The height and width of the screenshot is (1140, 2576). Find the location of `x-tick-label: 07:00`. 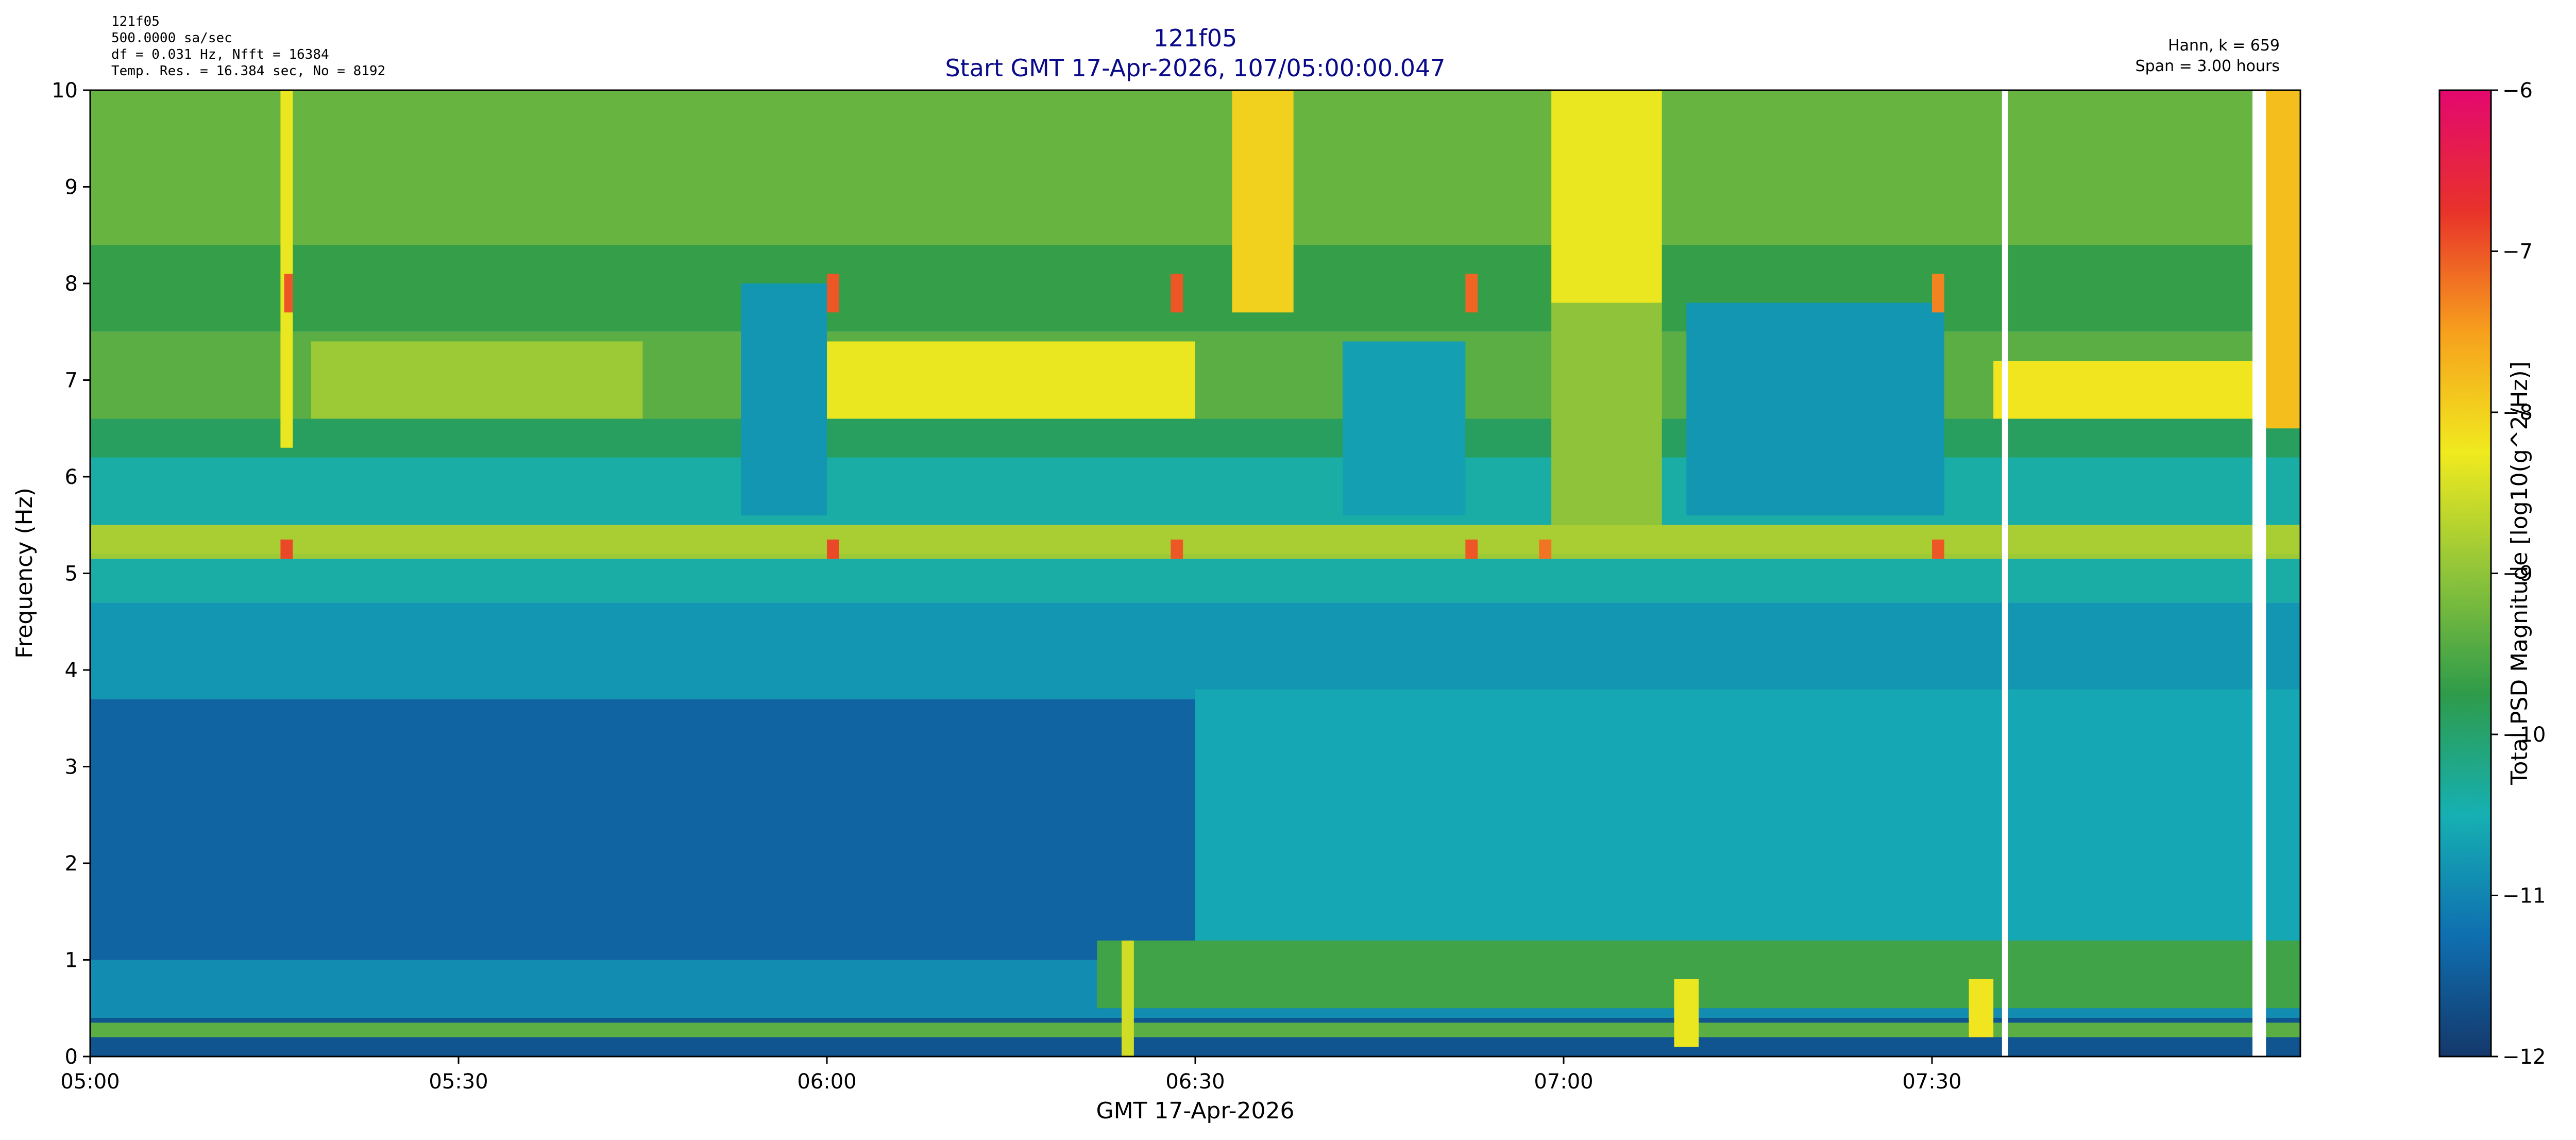

x-tick-label: 07:00 is located at coordinates (1563, 1082).